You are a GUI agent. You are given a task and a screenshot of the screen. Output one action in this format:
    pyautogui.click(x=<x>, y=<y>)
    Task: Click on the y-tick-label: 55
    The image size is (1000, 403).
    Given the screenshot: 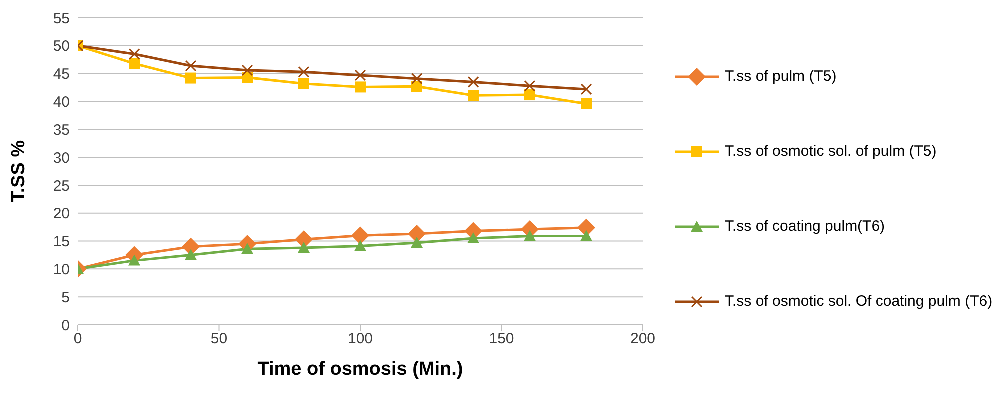 What is the action you would take?
    pyautogui.click(x=61, y=19)
    